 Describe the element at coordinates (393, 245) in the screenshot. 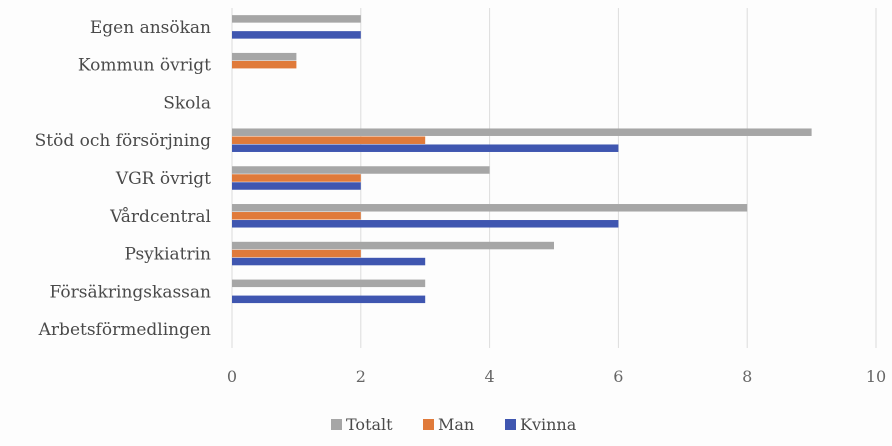

I see `bar-totalt-psykiatrin` at that location.